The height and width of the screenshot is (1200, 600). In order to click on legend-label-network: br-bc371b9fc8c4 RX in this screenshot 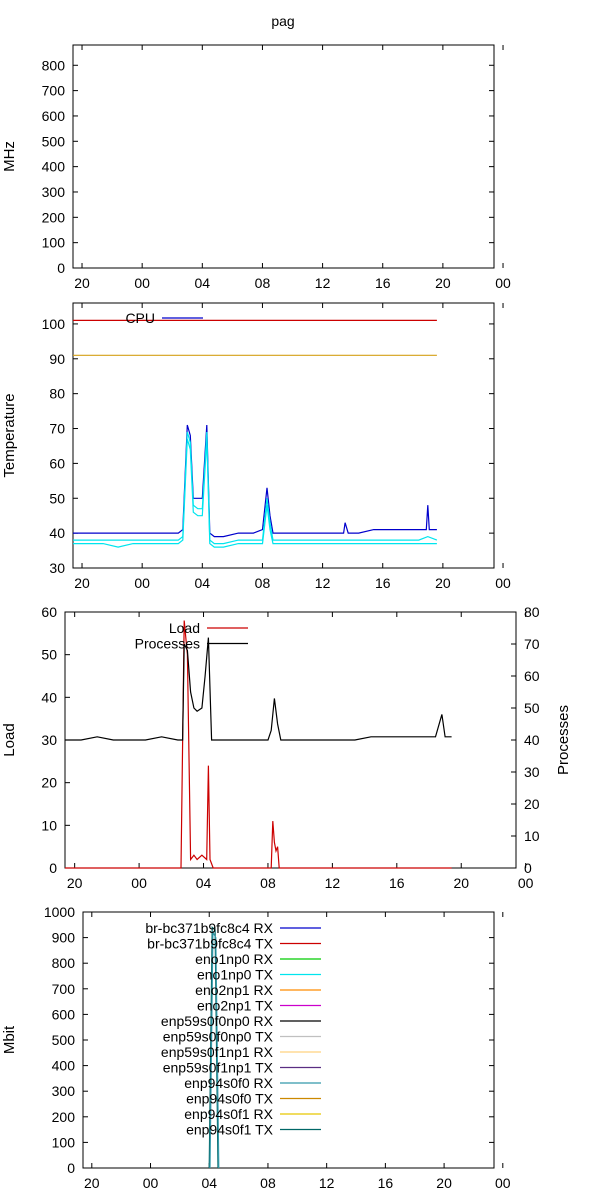, I will do `click(209, 928)`.